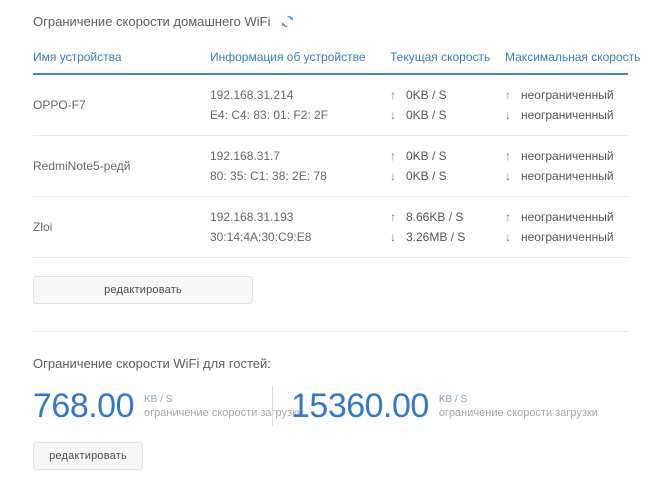 This screenshot has width=650, height=483. I want to click on device-info: 192.168.31.193 30:14:4A:30:C9:E8, so click(300, 227).